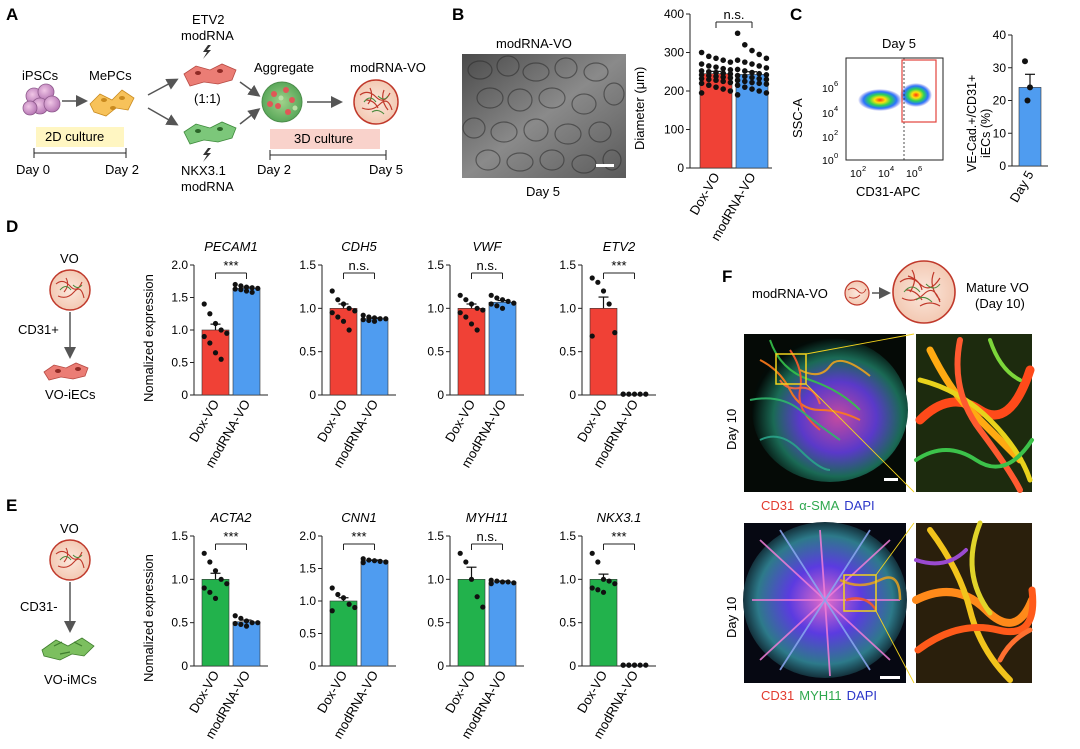 Image resolution: width=1080 pixels, height=749 pixels. I want to click on arrow-icon, so click(250, 89).